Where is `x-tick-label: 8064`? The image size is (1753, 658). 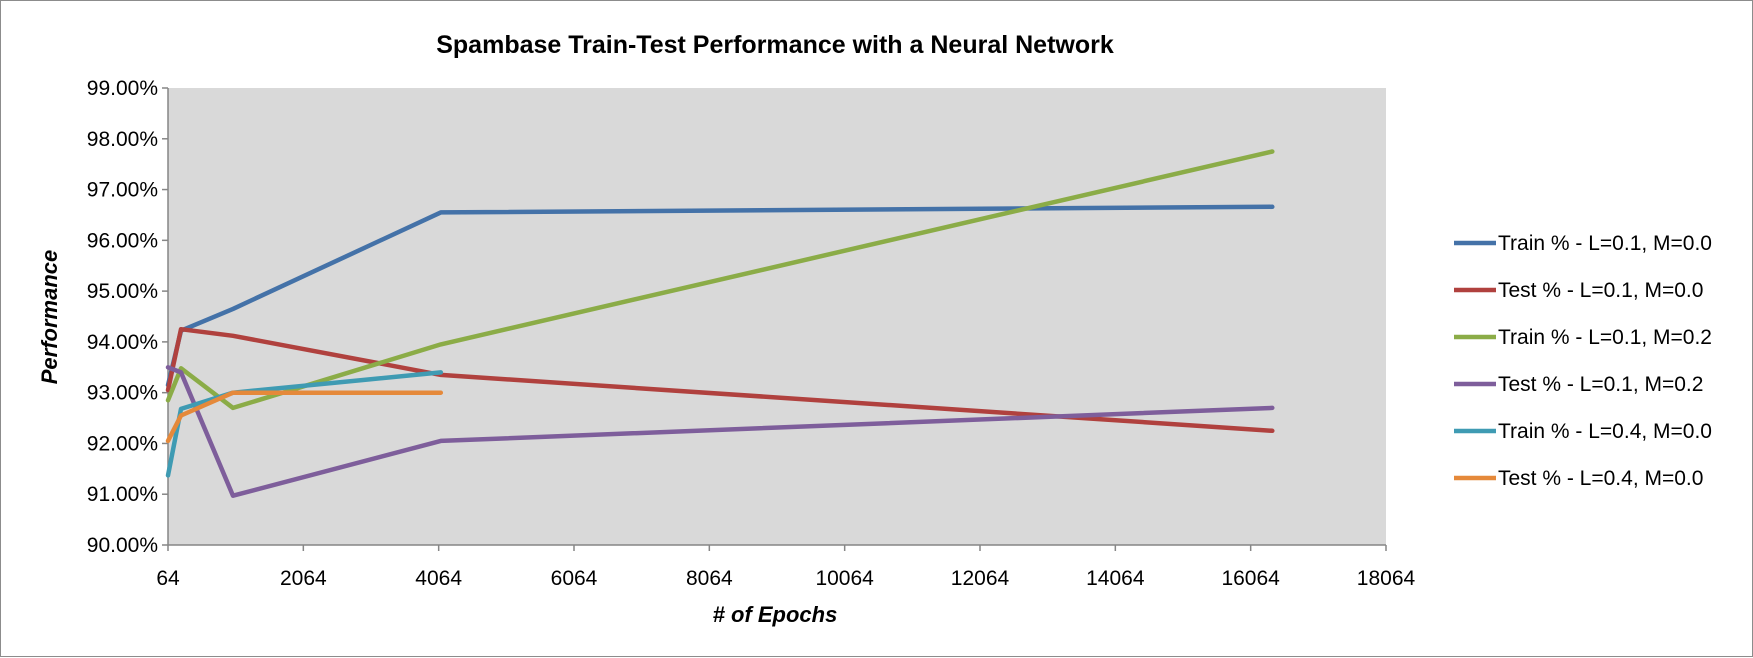 x-tick-label: 8064 is located at coordinates (709, 578).